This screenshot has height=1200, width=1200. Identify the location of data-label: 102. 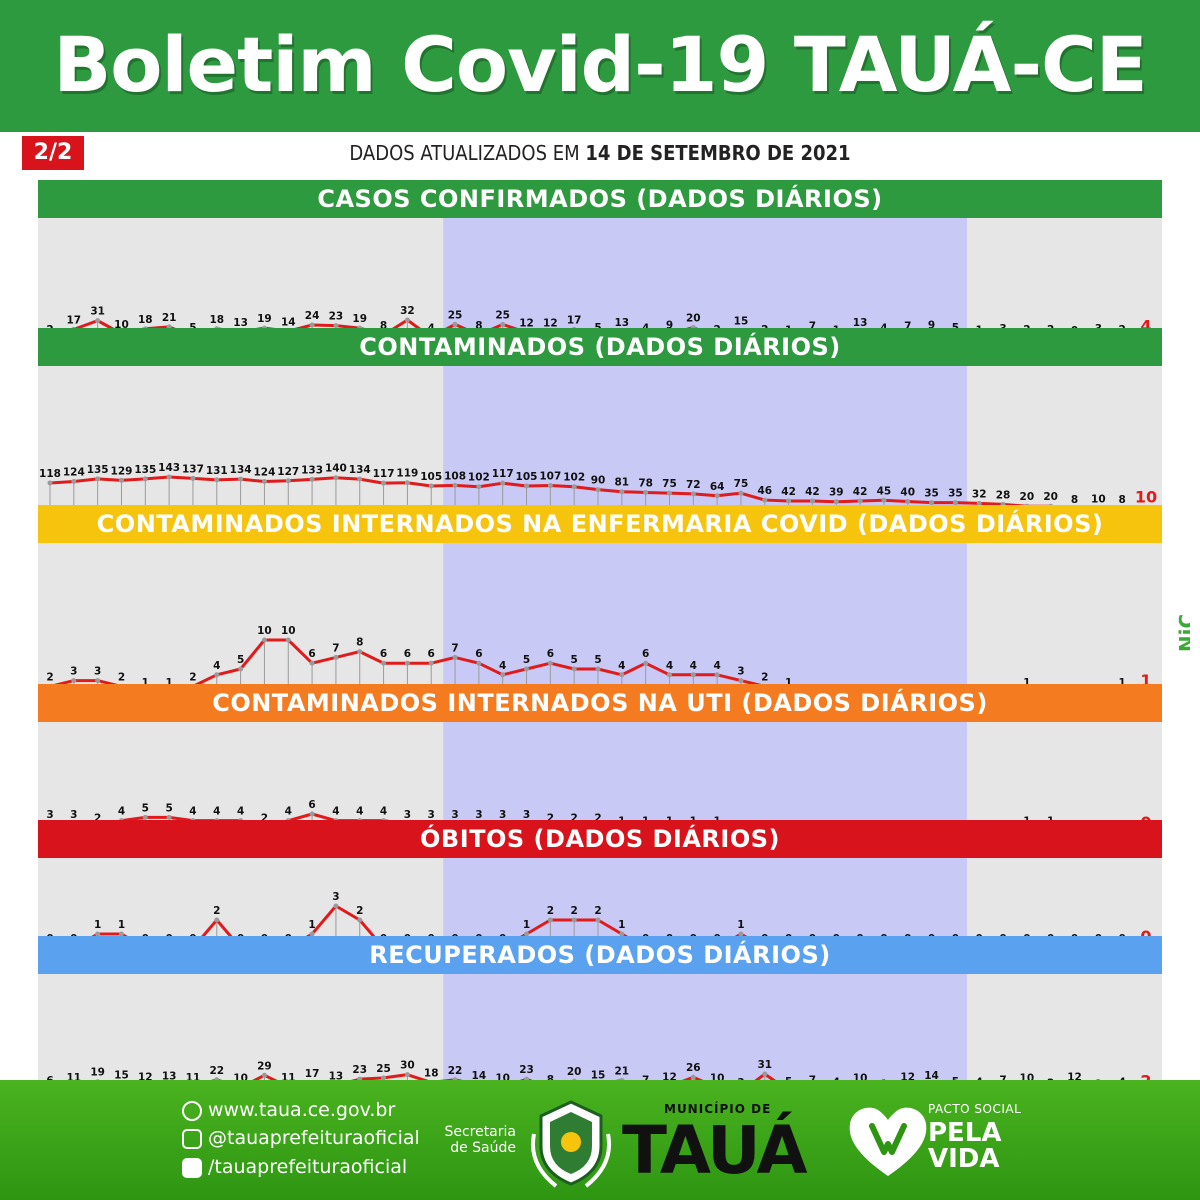
(574, 478).